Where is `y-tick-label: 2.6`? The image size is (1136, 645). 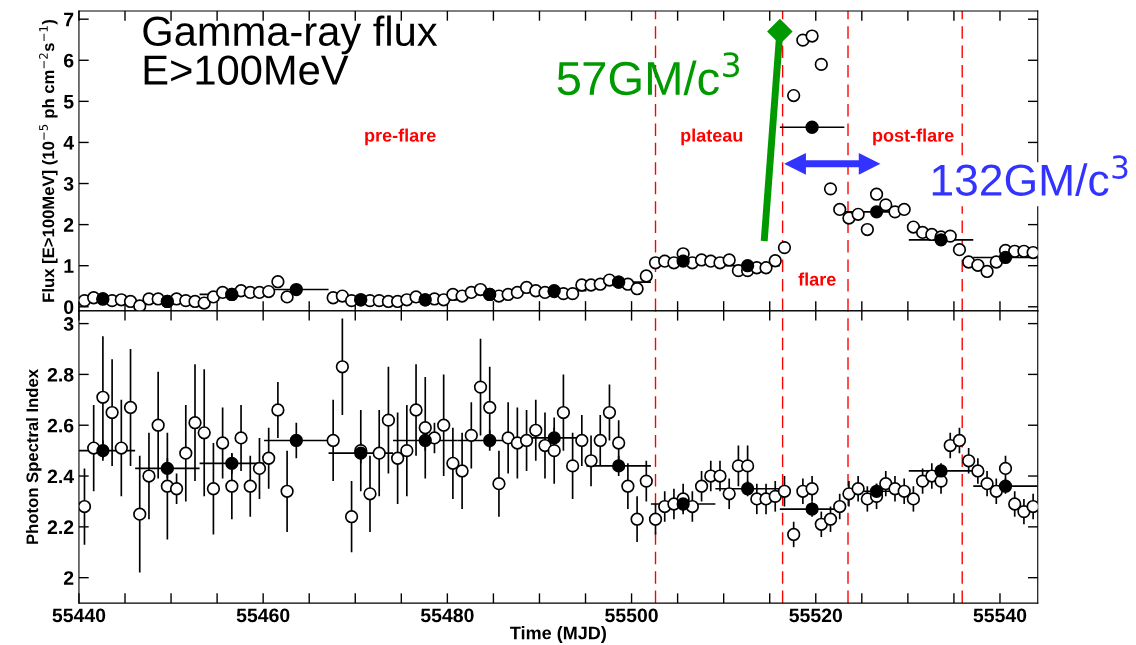 y-tick-label: 2.6 is located at coordinates (60, 425).